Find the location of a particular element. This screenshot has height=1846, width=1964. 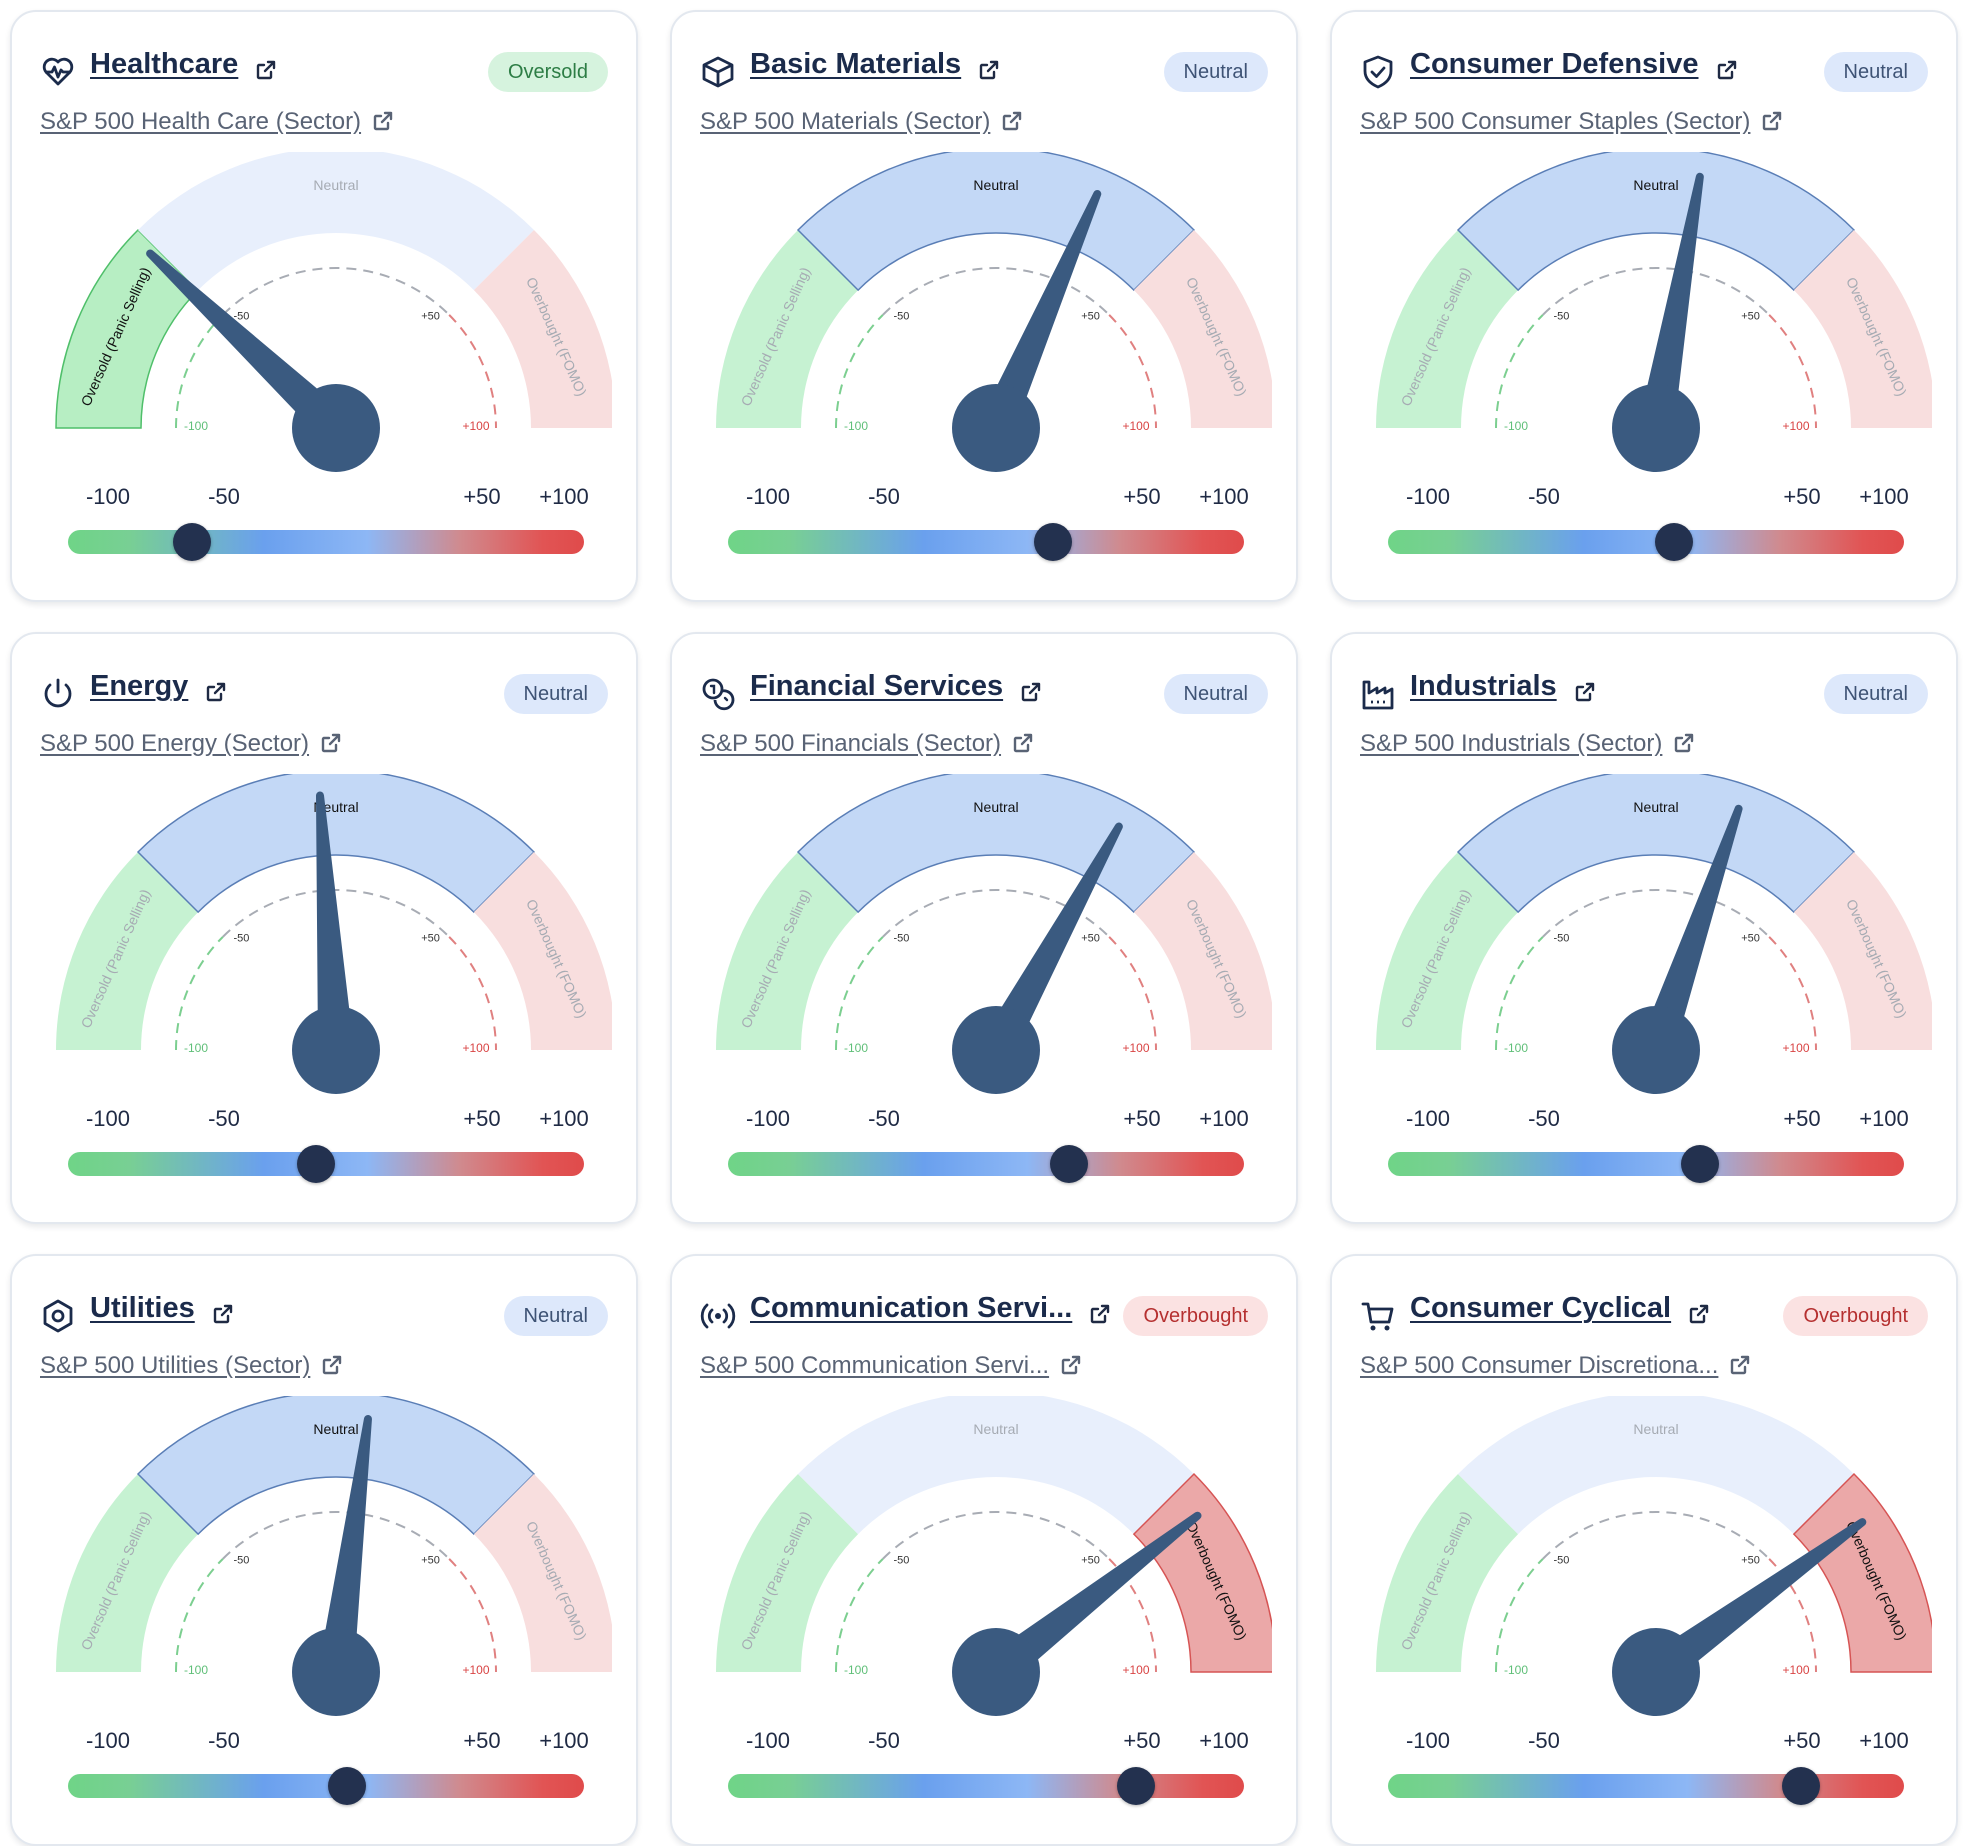

sector-title-link: Financial Services is located at coordinates (877, 686).